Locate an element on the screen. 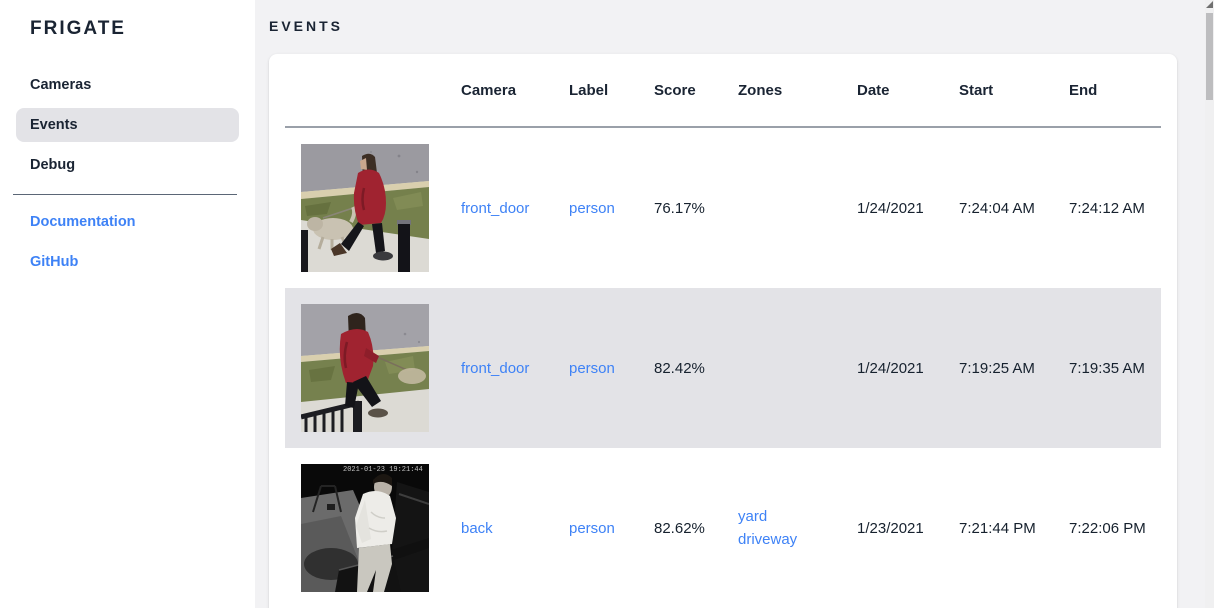 The image size is (1214, 608). zones-cell: yard driveway is located at coordinates (781, 528).